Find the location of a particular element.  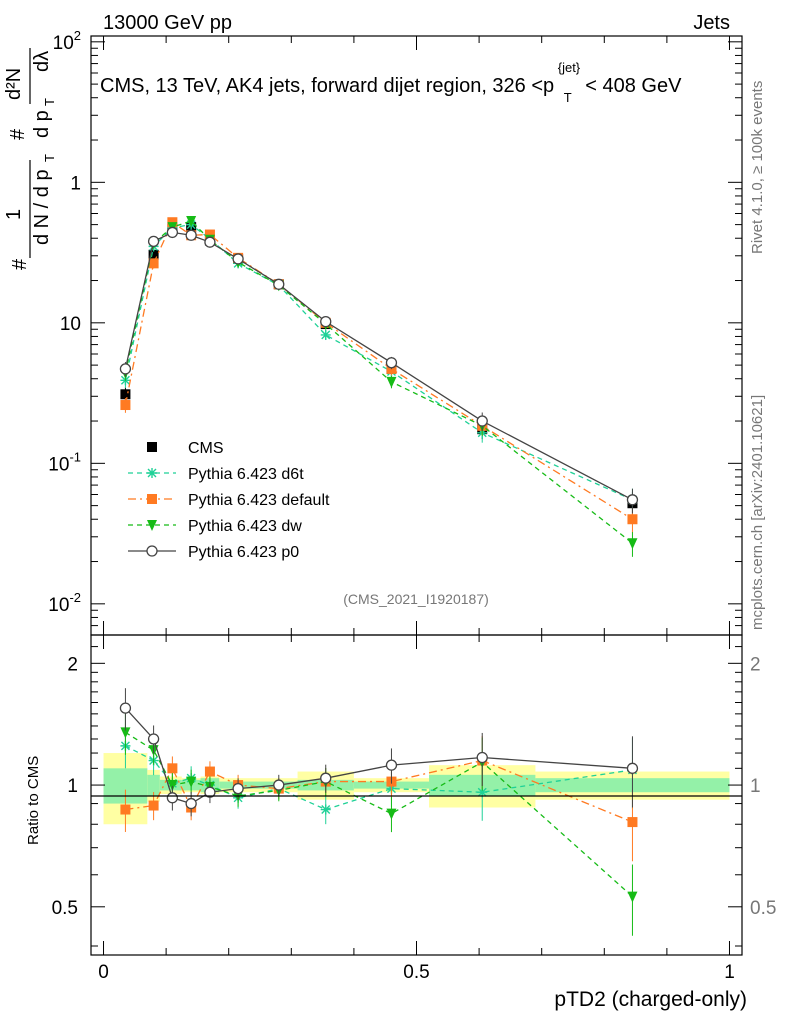

ymain-tick-label-0: 10² is located at coordinates (67, 41).